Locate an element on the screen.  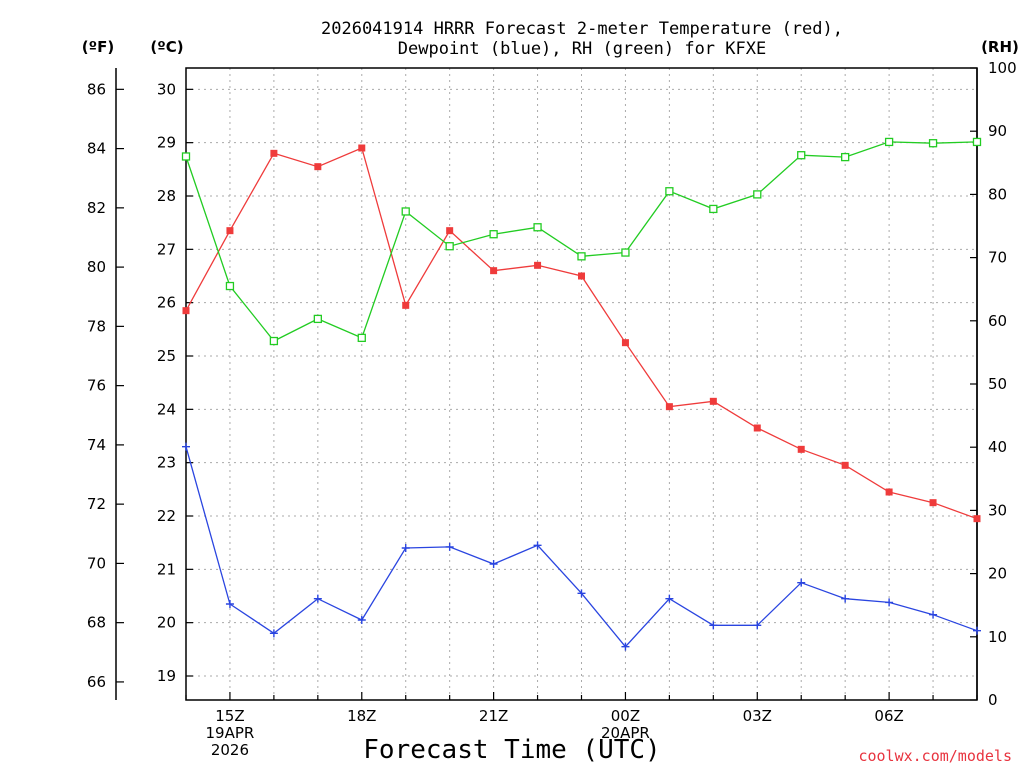
time-tick-label: 03Z is located at coordinates (757, 716).